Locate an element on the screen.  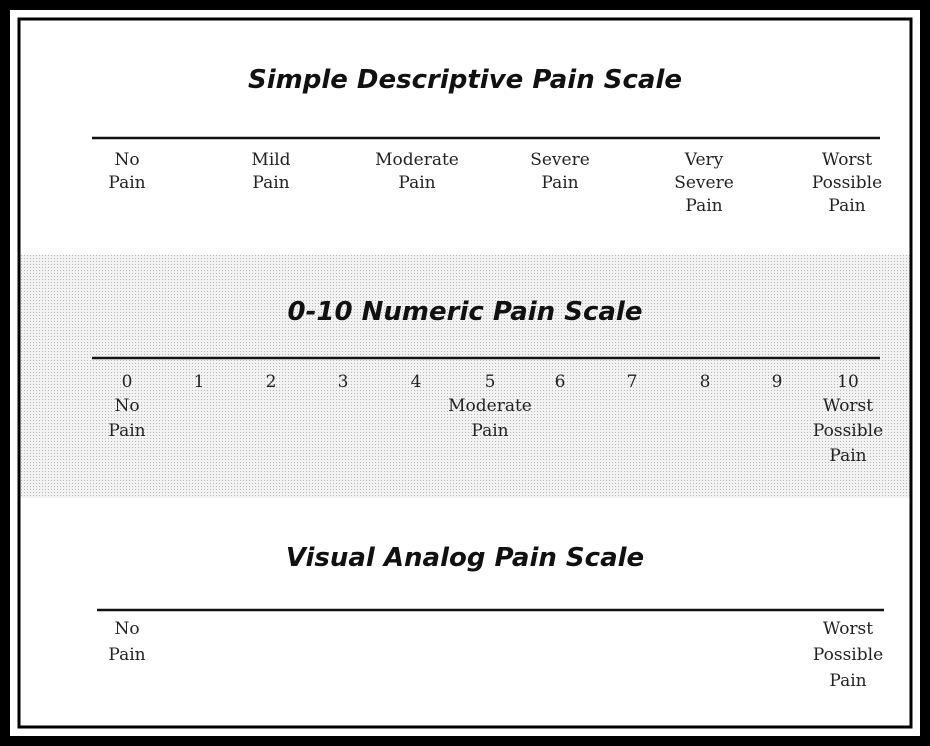
section-title: Simple Descriptive Pain Scale is located at coordinates (465, 80).